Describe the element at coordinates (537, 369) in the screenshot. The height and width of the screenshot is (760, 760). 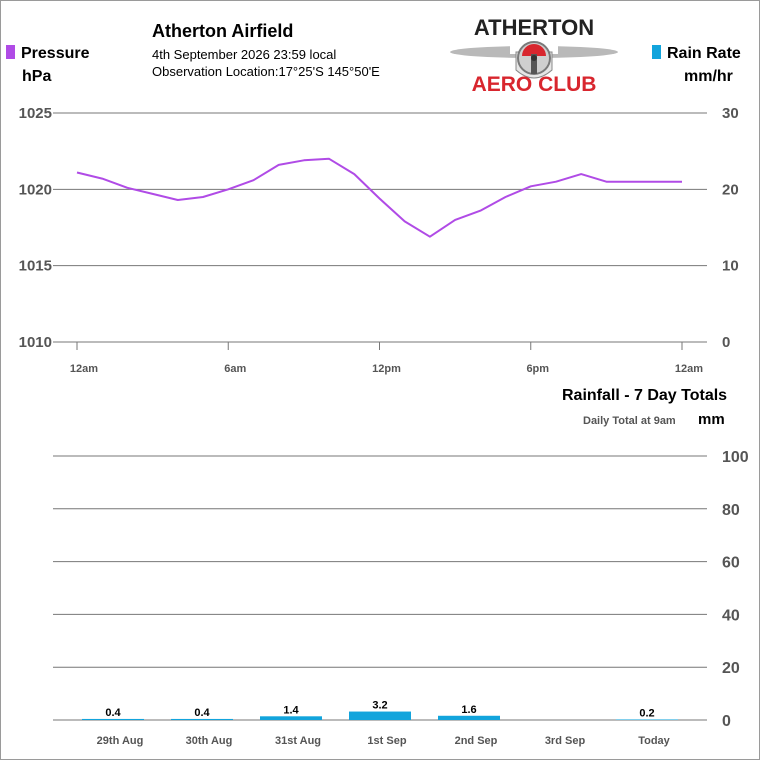
I see `time-tick-label: 6pm` at that location.